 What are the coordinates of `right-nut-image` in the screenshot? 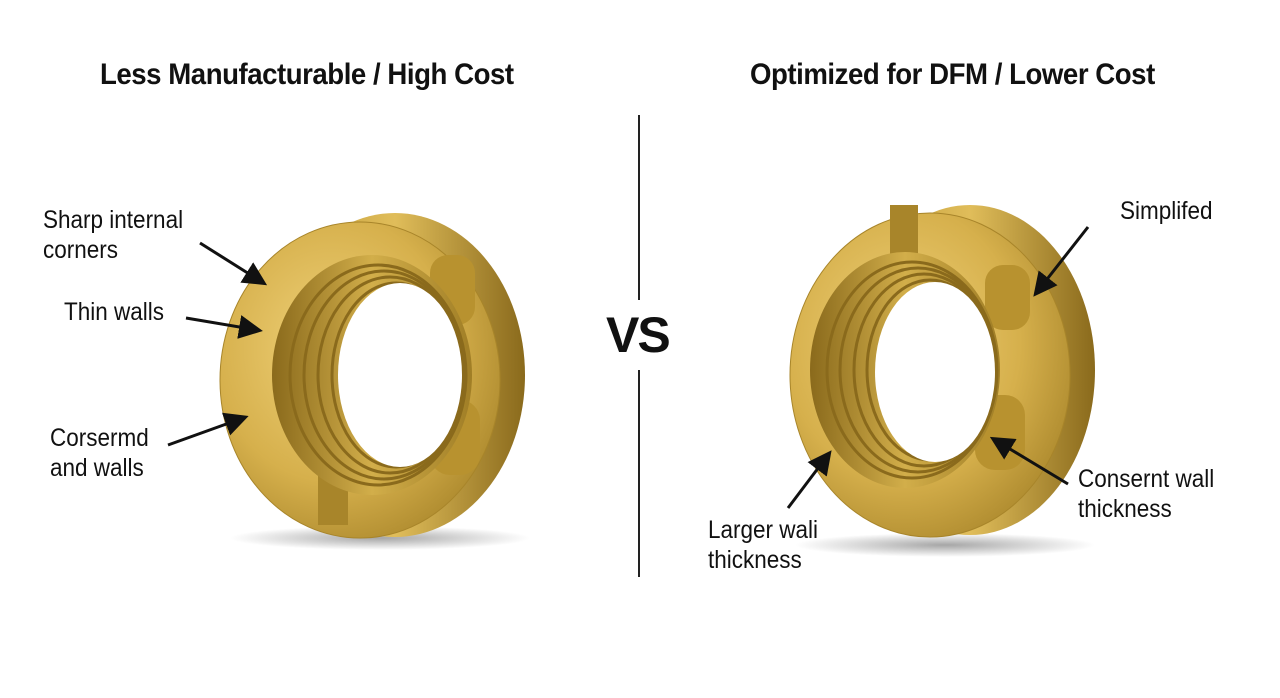 It's located at (942, 381).